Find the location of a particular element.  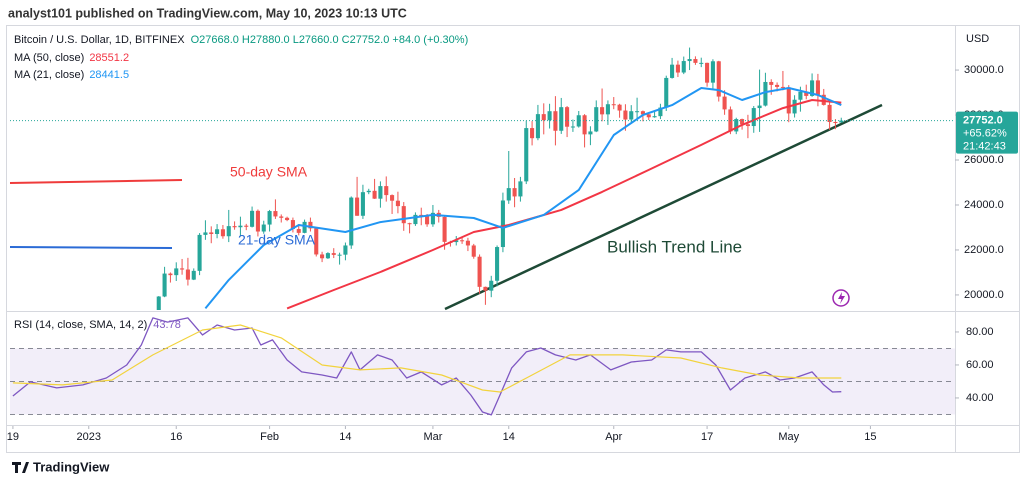

y-tick-label: 26000.0 is located at coordinates (984, 160).